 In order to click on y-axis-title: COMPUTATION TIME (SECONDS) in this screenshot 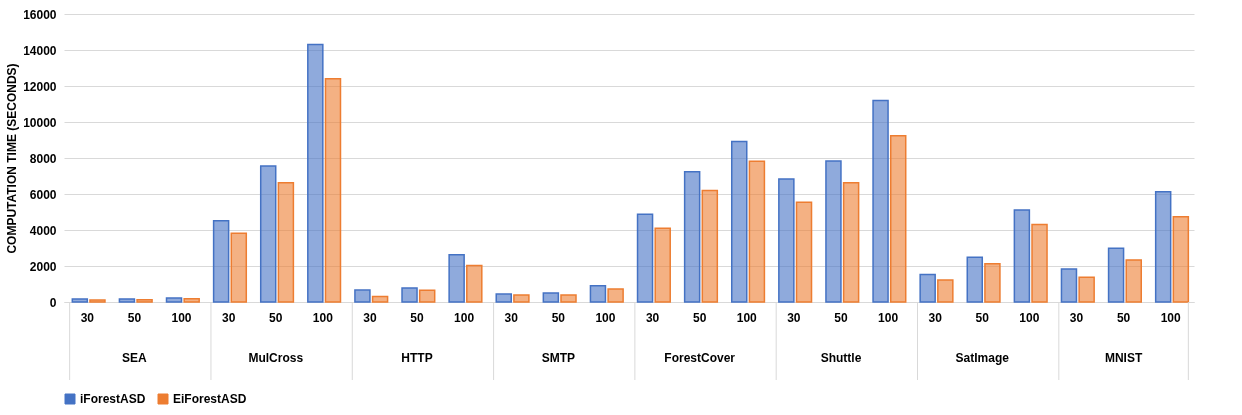, I will do `click(12, 158)`.